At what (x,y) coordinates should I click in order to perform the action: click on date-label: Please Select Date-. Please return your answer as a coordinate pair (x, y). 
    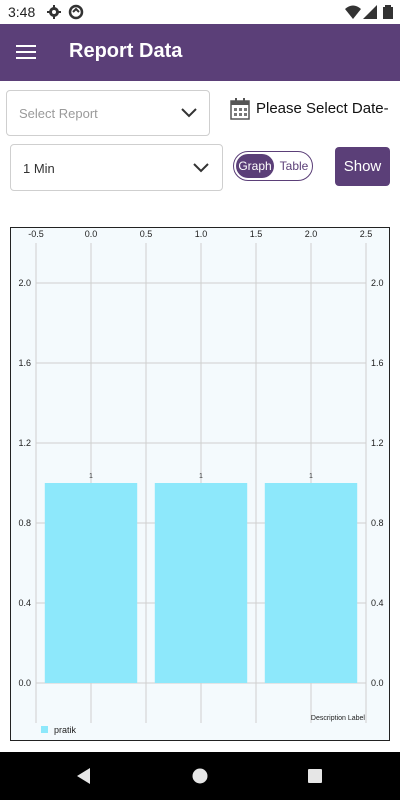
    Looking at the image, I should click on (322, 108).